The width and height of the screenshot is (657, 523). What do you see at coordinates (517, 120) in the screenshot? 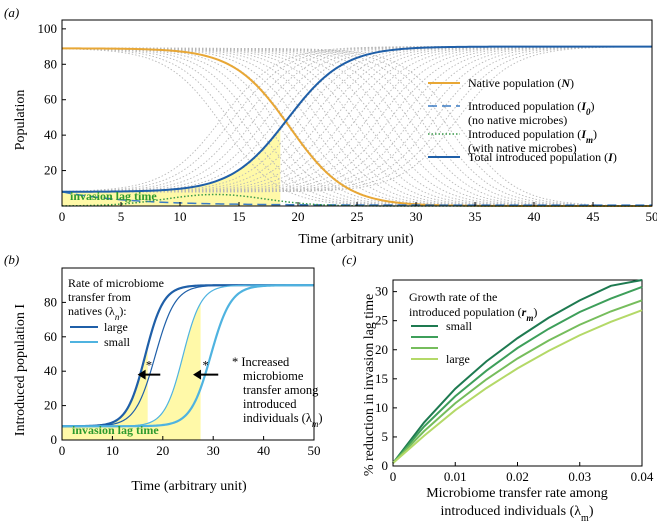
I see `legend-sublabel: (no native microbes)` at bounding box center [517, 120].